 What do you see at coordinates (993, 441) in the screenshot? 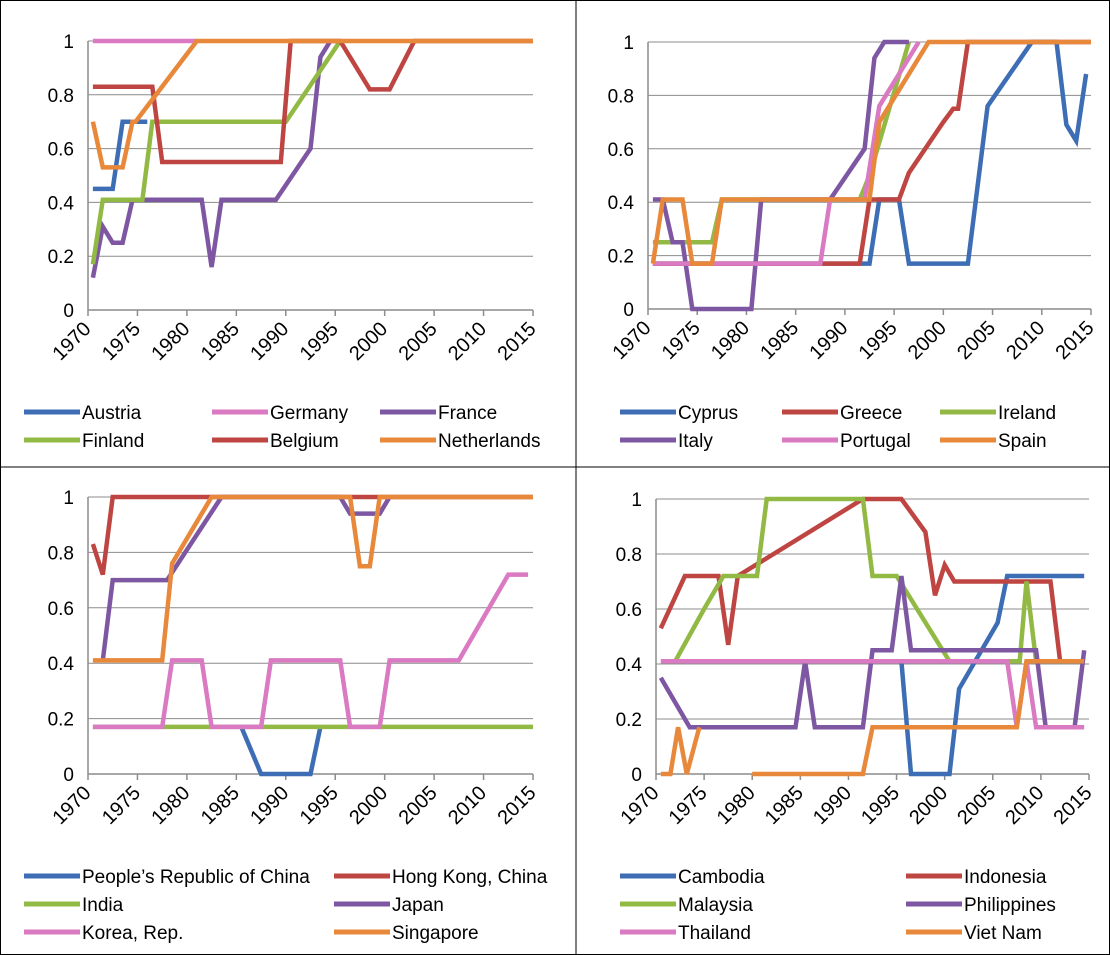
I see `legend-item: Spain` at bounding box center [993, 441].